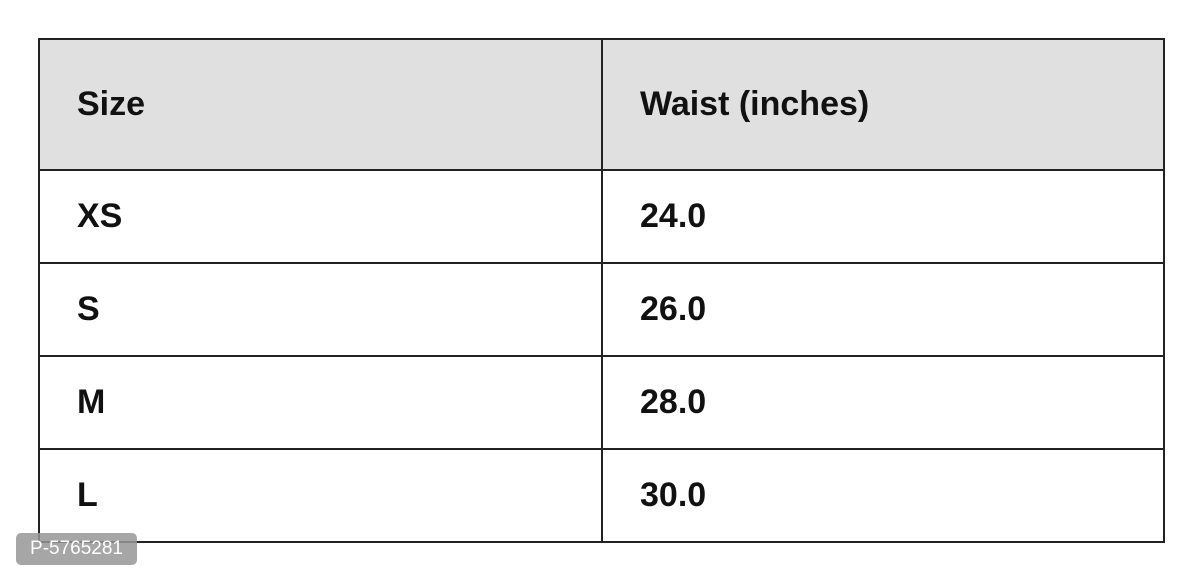  I want to click on table-cell: L, so click(320, 495).